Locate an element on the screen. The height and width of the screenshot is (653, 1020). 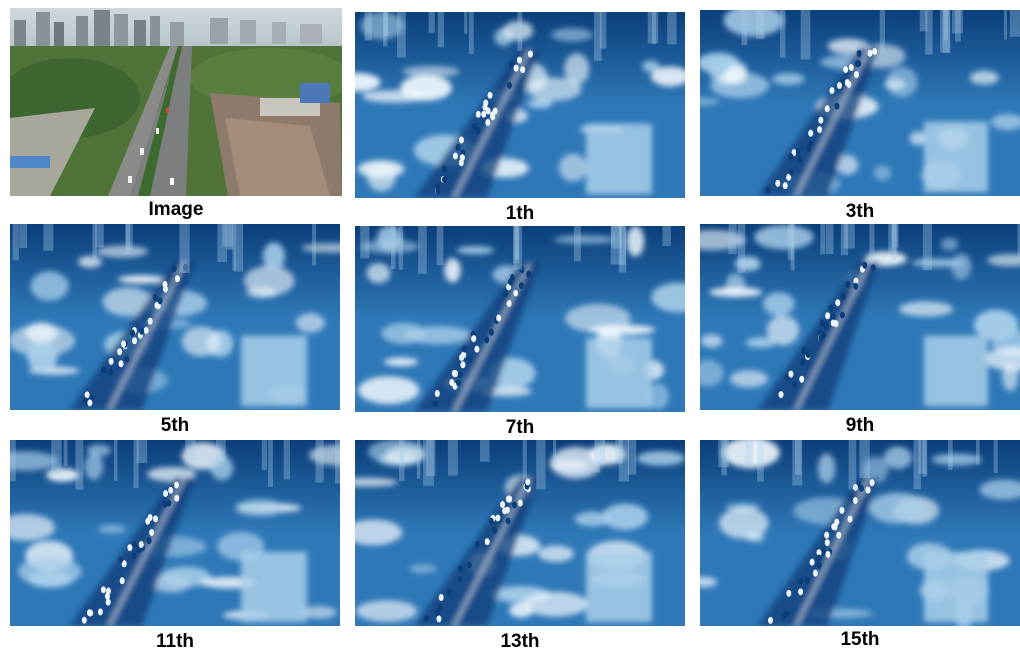
input-image-panel is located at coordinates (176, 102).